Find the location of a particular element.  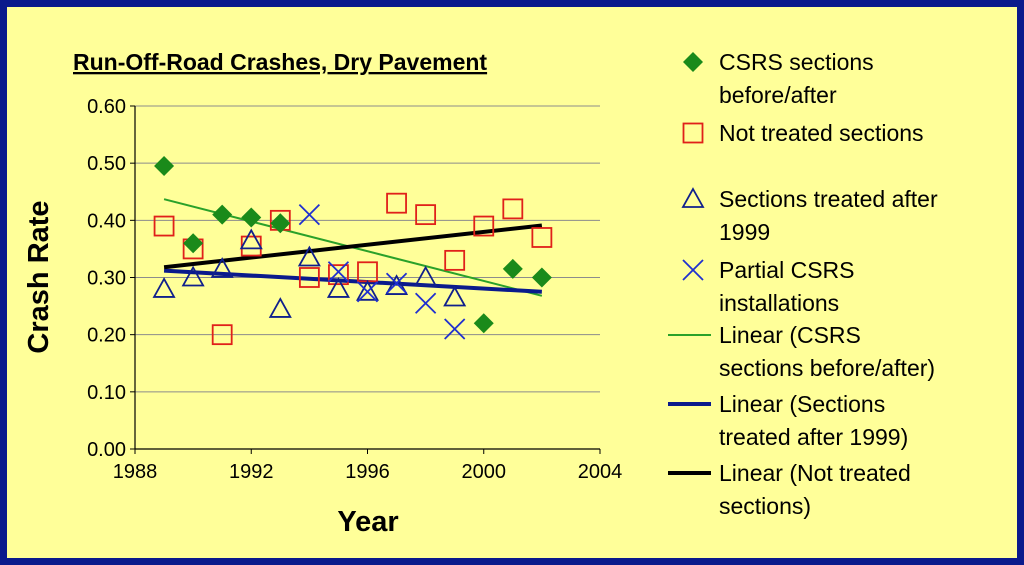

x-tick-label: 1992 is located at coordinates (251, 472).